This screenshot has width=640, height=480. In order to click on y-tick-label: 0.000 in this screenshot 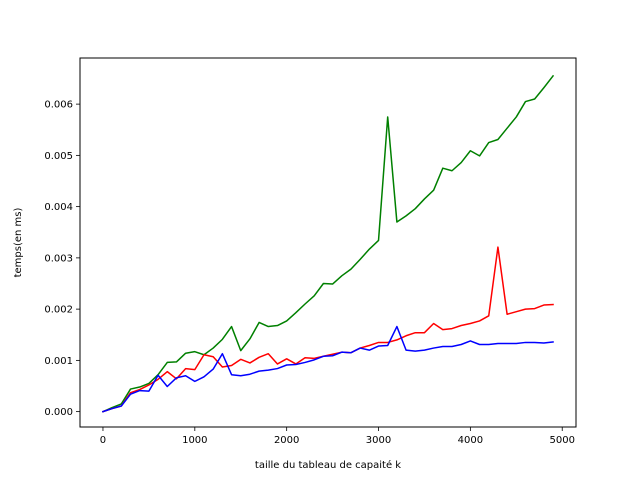, I will do `click(58, 412)`.